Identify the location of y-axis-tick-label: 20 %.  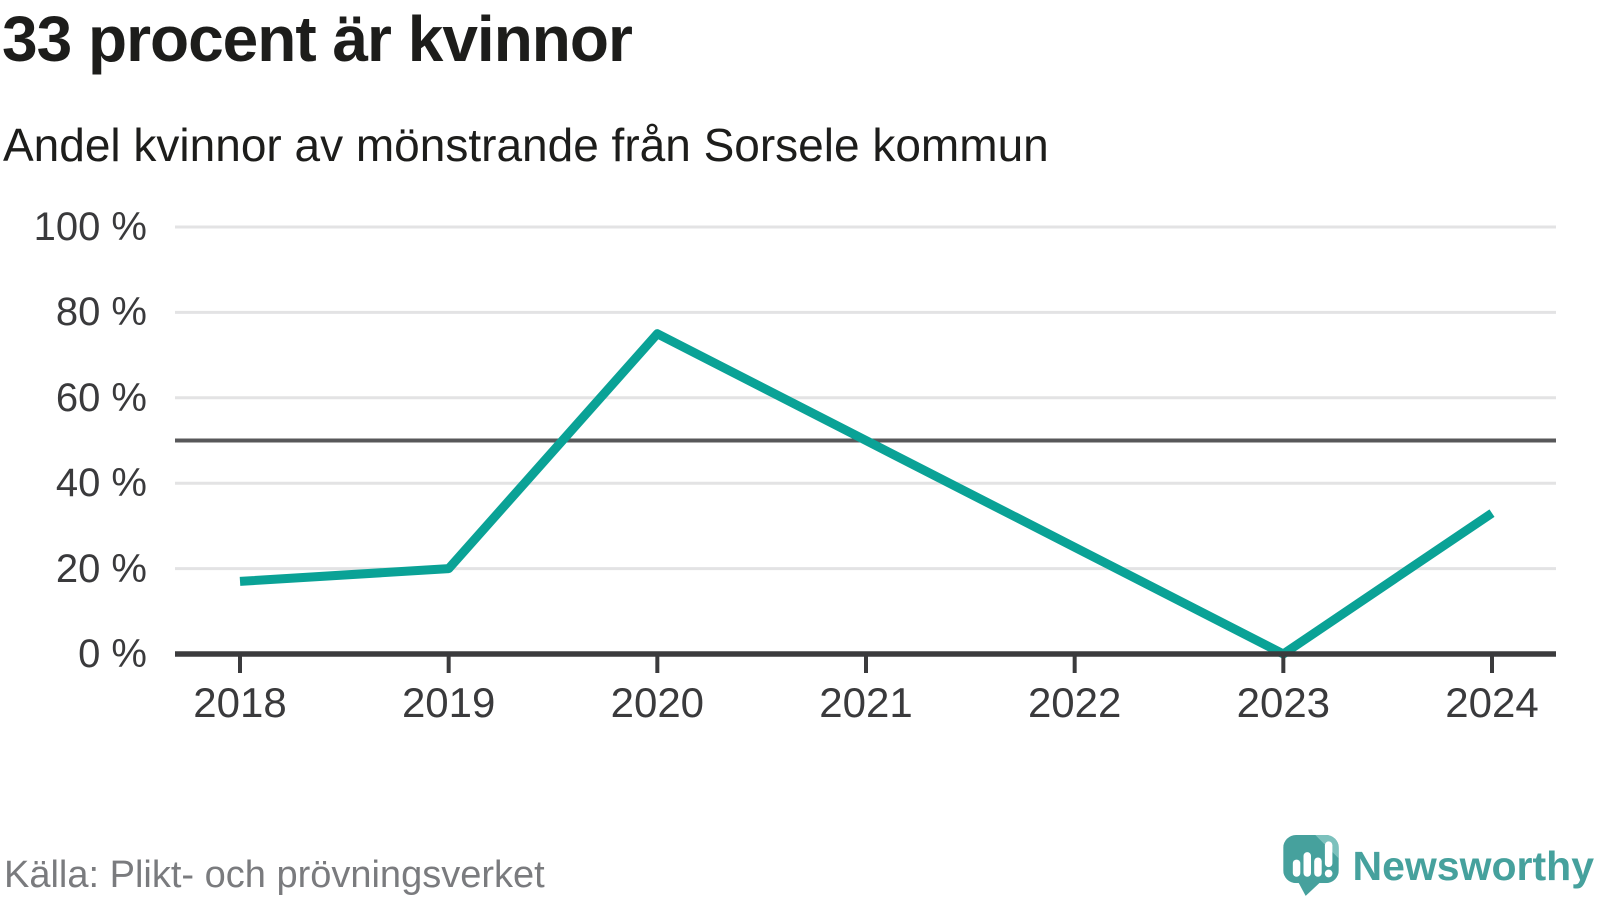
(101, 568).